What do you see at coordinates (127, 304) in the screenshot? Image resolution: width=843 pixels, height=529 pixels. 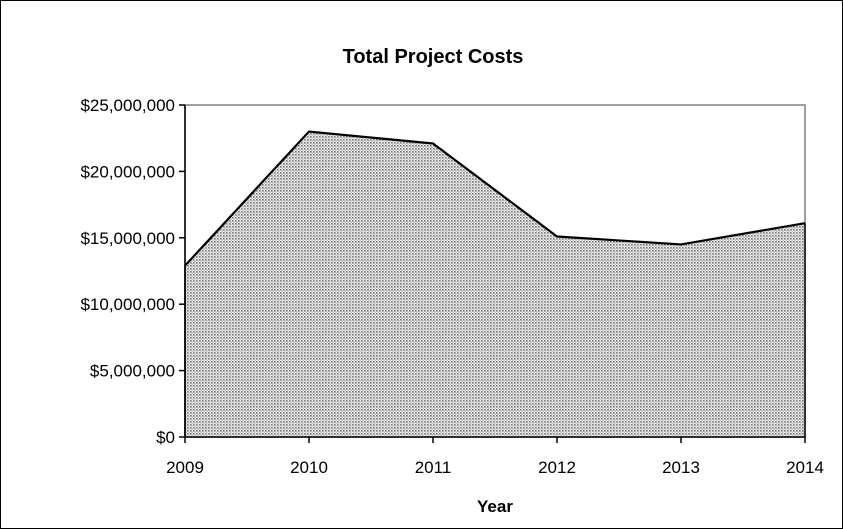 I see `y-tick-label: $10,000,000` at bounding box center [127, 304].